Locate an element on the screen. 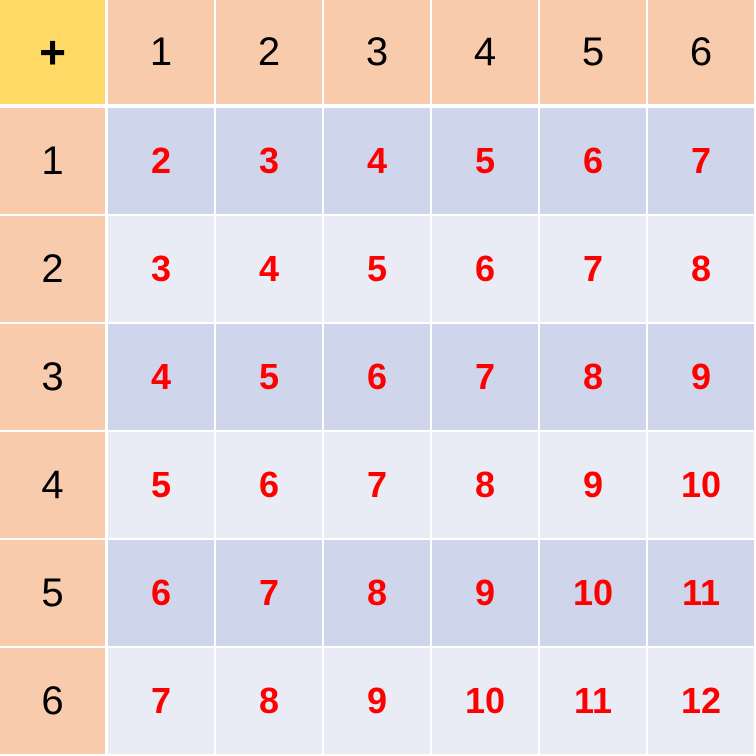  operator-corner: + is located at coordinates (54, 54).